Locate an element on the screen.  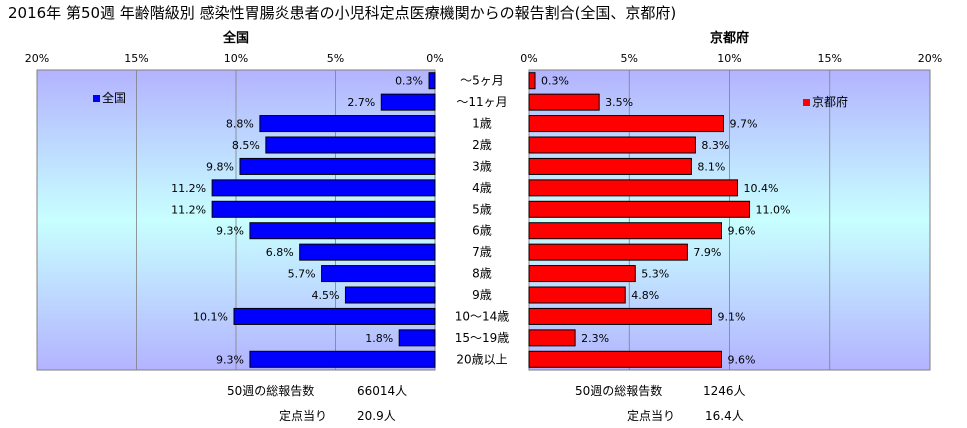
national-per-label: 定点当り is located at coordinates (303, 416).